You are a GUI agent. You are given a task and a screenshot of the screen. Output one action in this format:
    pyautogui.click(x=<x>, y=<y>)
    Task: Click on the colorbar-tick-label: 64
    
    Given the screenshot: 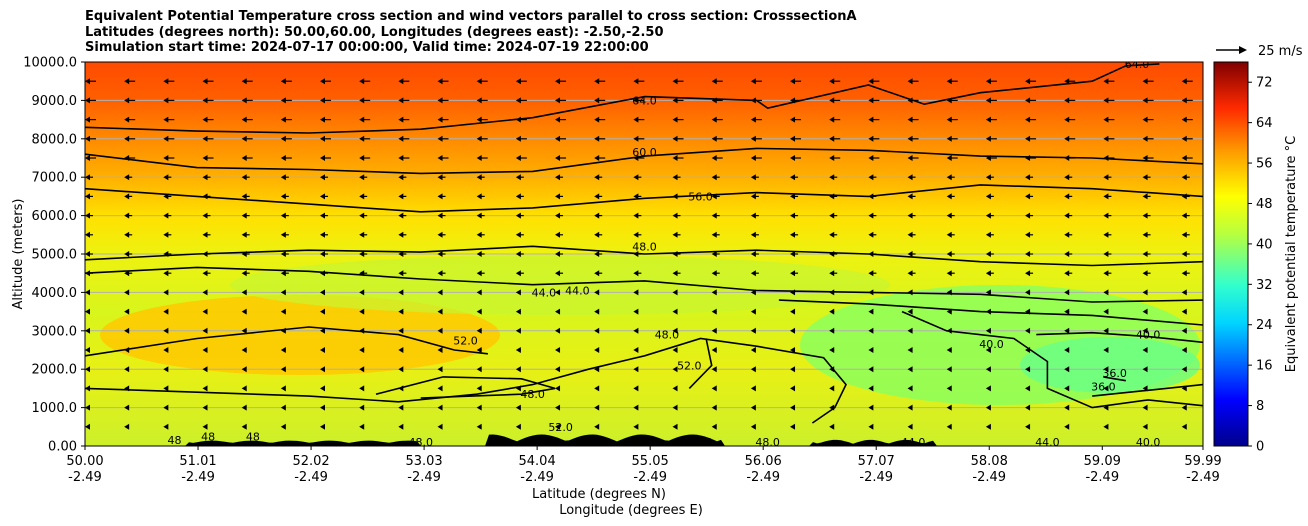 What is the action you would take?
    pyautogui.click(x=1264, y=123)
    